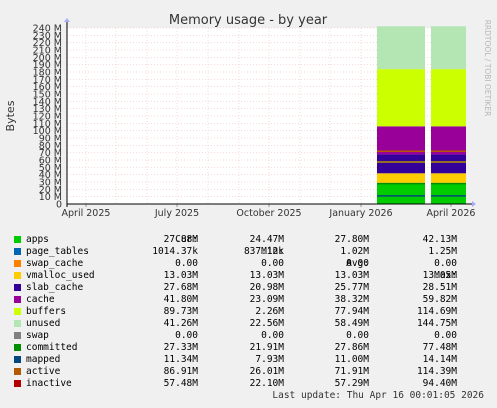 The width and height of the screenshot is (497, 408). What do you see at coordinates (439, 383) in the screenshot?
I see `legend-max: 94.40M` at bounding box center [439, 383].